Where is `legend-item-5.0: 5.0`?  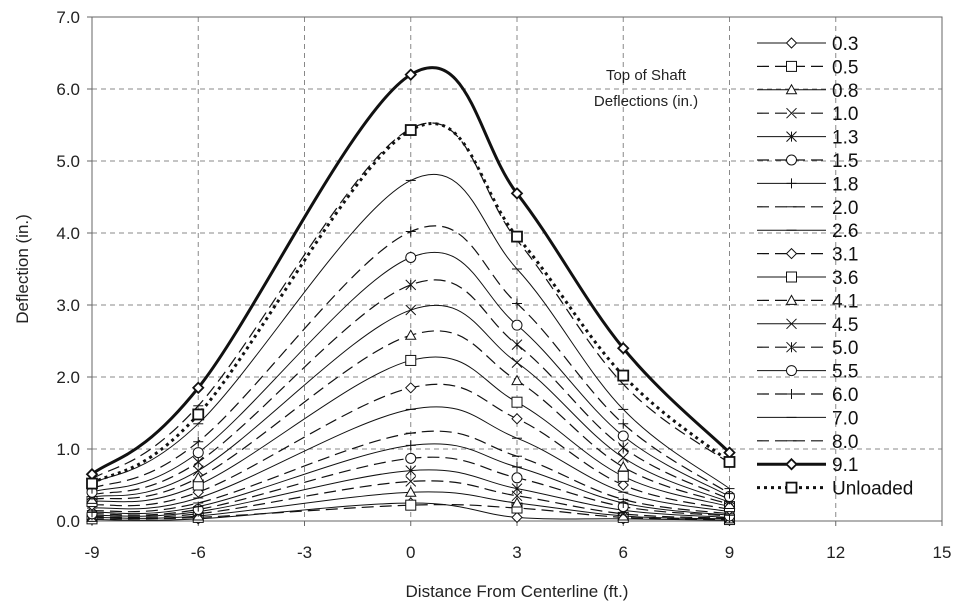
legend-item-5.0: 5.0 is located at coordinates (807, 348).